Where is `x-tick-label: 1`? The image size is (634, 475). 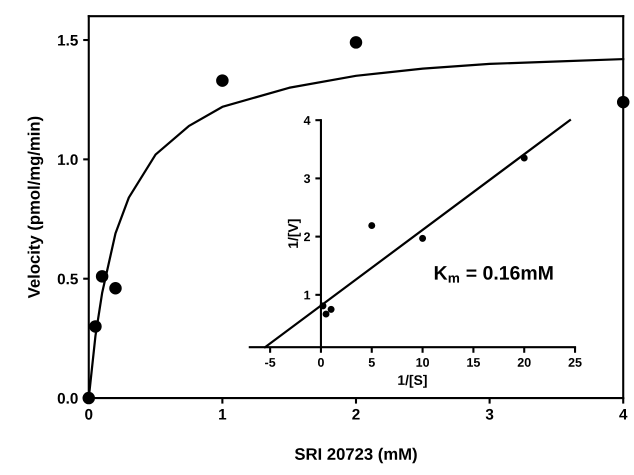 x-tick-label: 1 is located at coordinates (222, 414).